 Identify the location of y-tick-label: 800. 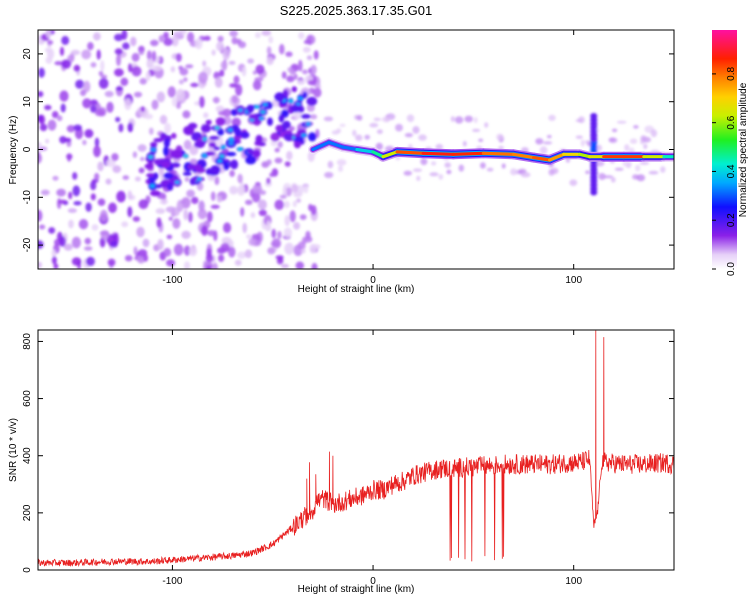
(27, 341).